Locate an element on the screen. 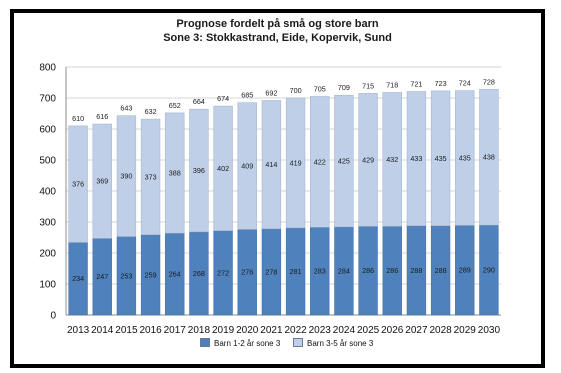 This screenshot has height=373, width=561. data-label-large-children: 419 is located at coordinates (296, 162).